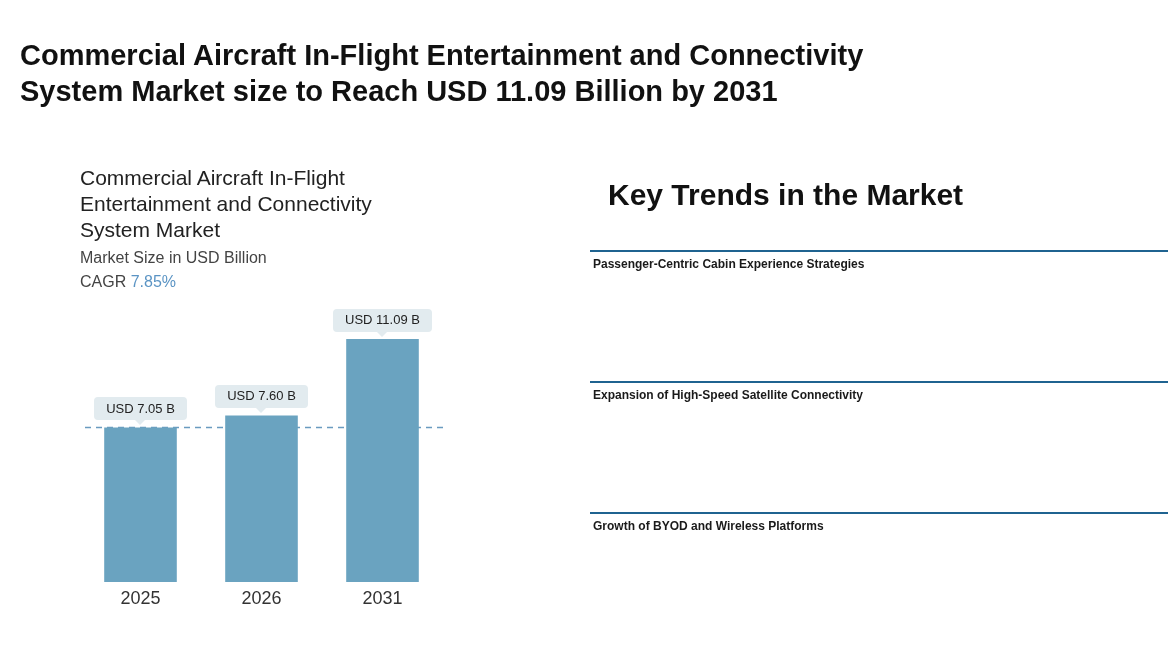  Describe the element at coordinates (261, 396) in the screenshot. I see `data-label: USD 7.60 B` at that location.